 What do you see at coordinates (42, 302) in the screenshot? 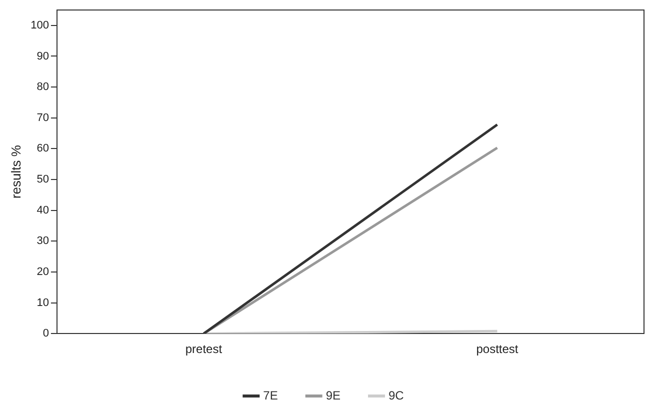
I see `y-tick-label: 10` at bounding box center [42, 302].